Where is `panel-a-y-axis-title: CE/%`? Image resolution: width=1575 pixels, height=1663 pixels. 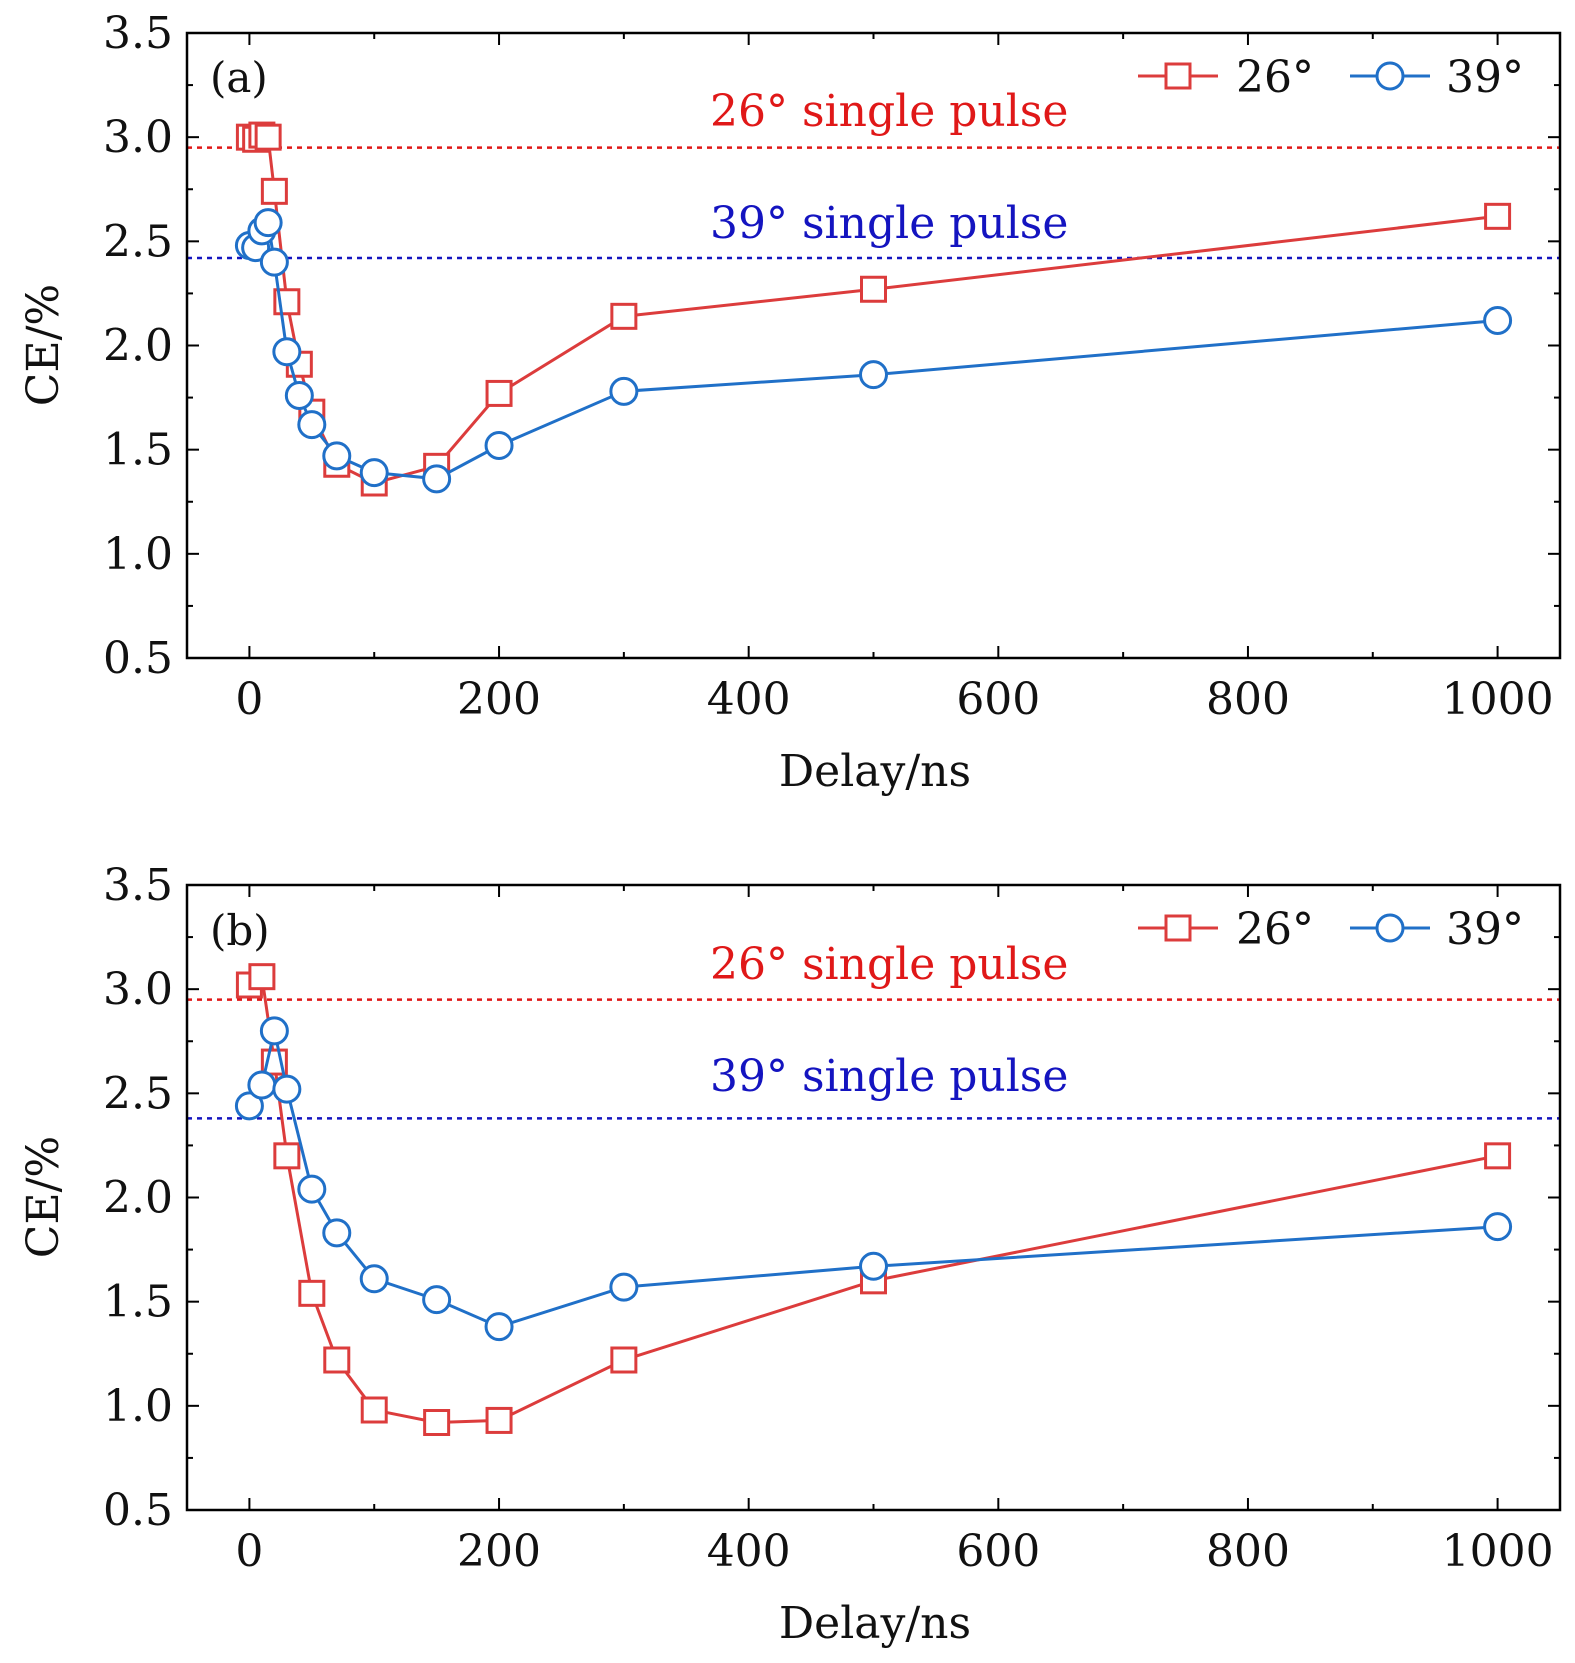
panel-a-y-axis-title: CE/% is located at coordinates (43, 345).